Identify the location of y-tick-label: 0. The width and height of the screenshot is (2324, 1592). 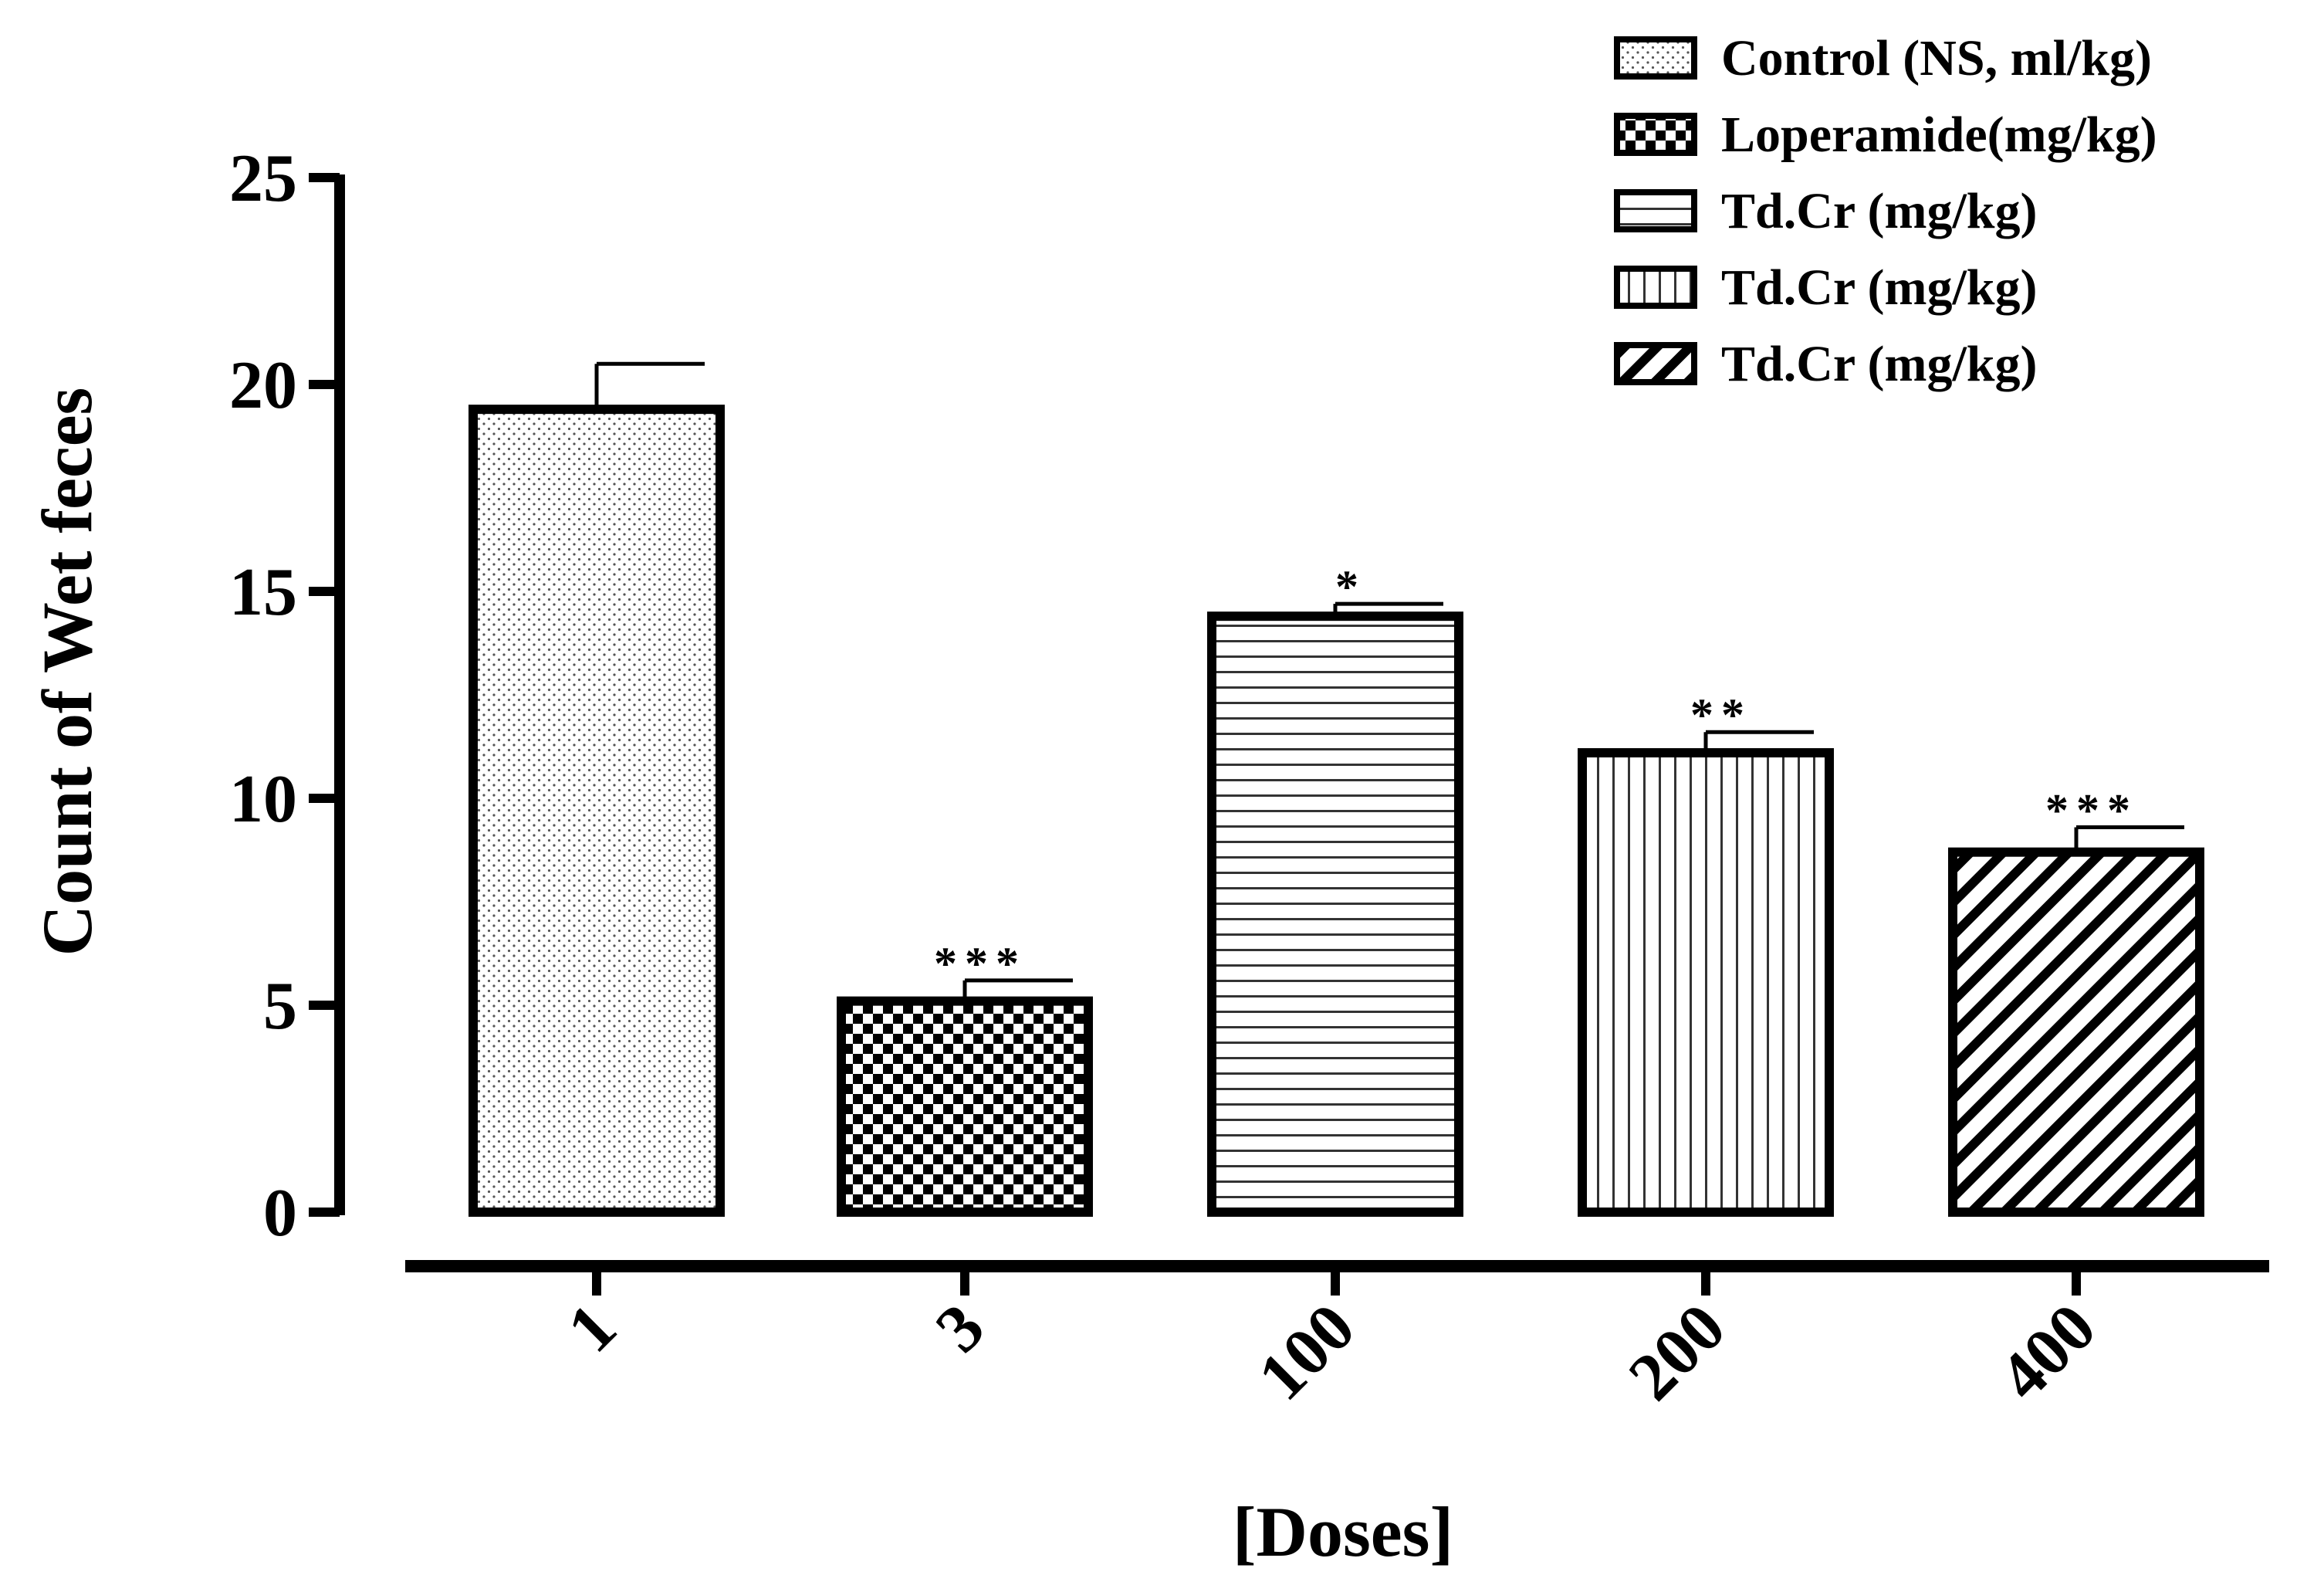
(280, 1213).